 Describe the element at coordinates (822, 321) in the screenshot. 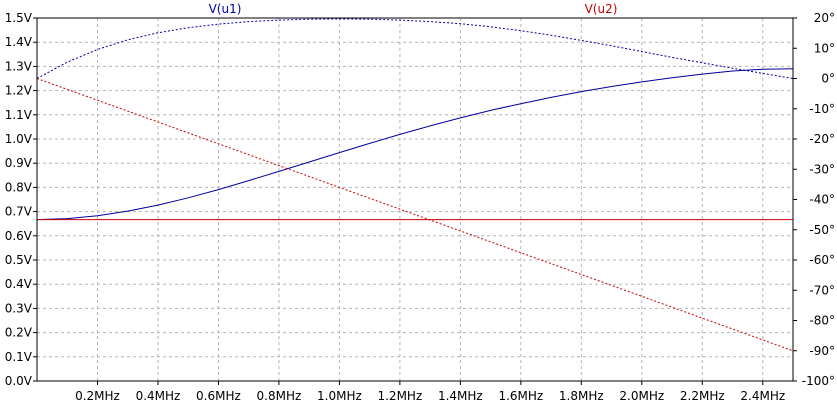

I see `y-right-tick-label: -80°` at that location.